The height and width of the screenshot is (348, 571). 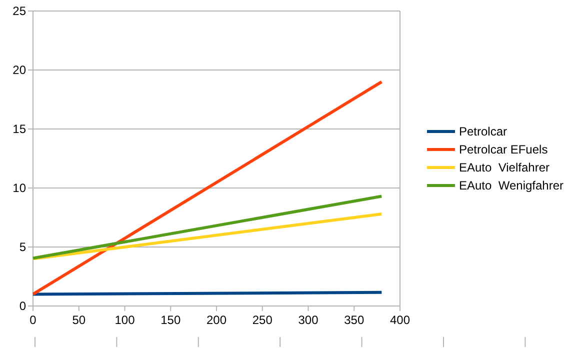 I want to click on x-tick-label: 350, so click(x=354, y=320).